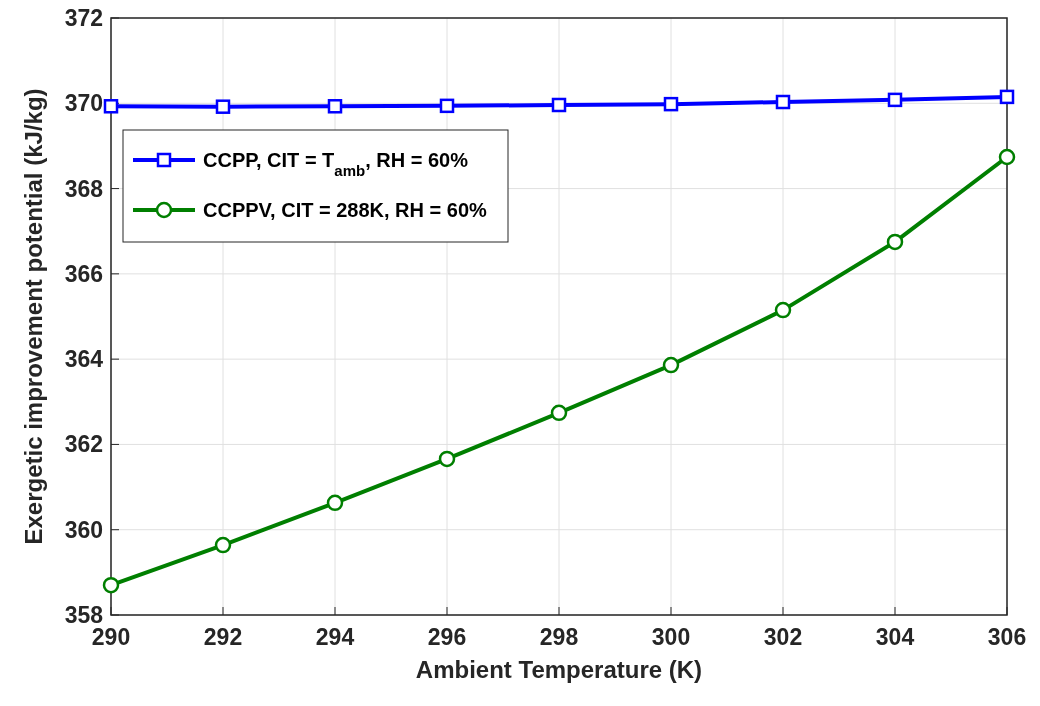 This screenshot has width=1040, height=706. What do you see at coordinates (1007, 637) in the screenshot?
I see `x-tick-label: 306` at bounding box center [1007, 637].